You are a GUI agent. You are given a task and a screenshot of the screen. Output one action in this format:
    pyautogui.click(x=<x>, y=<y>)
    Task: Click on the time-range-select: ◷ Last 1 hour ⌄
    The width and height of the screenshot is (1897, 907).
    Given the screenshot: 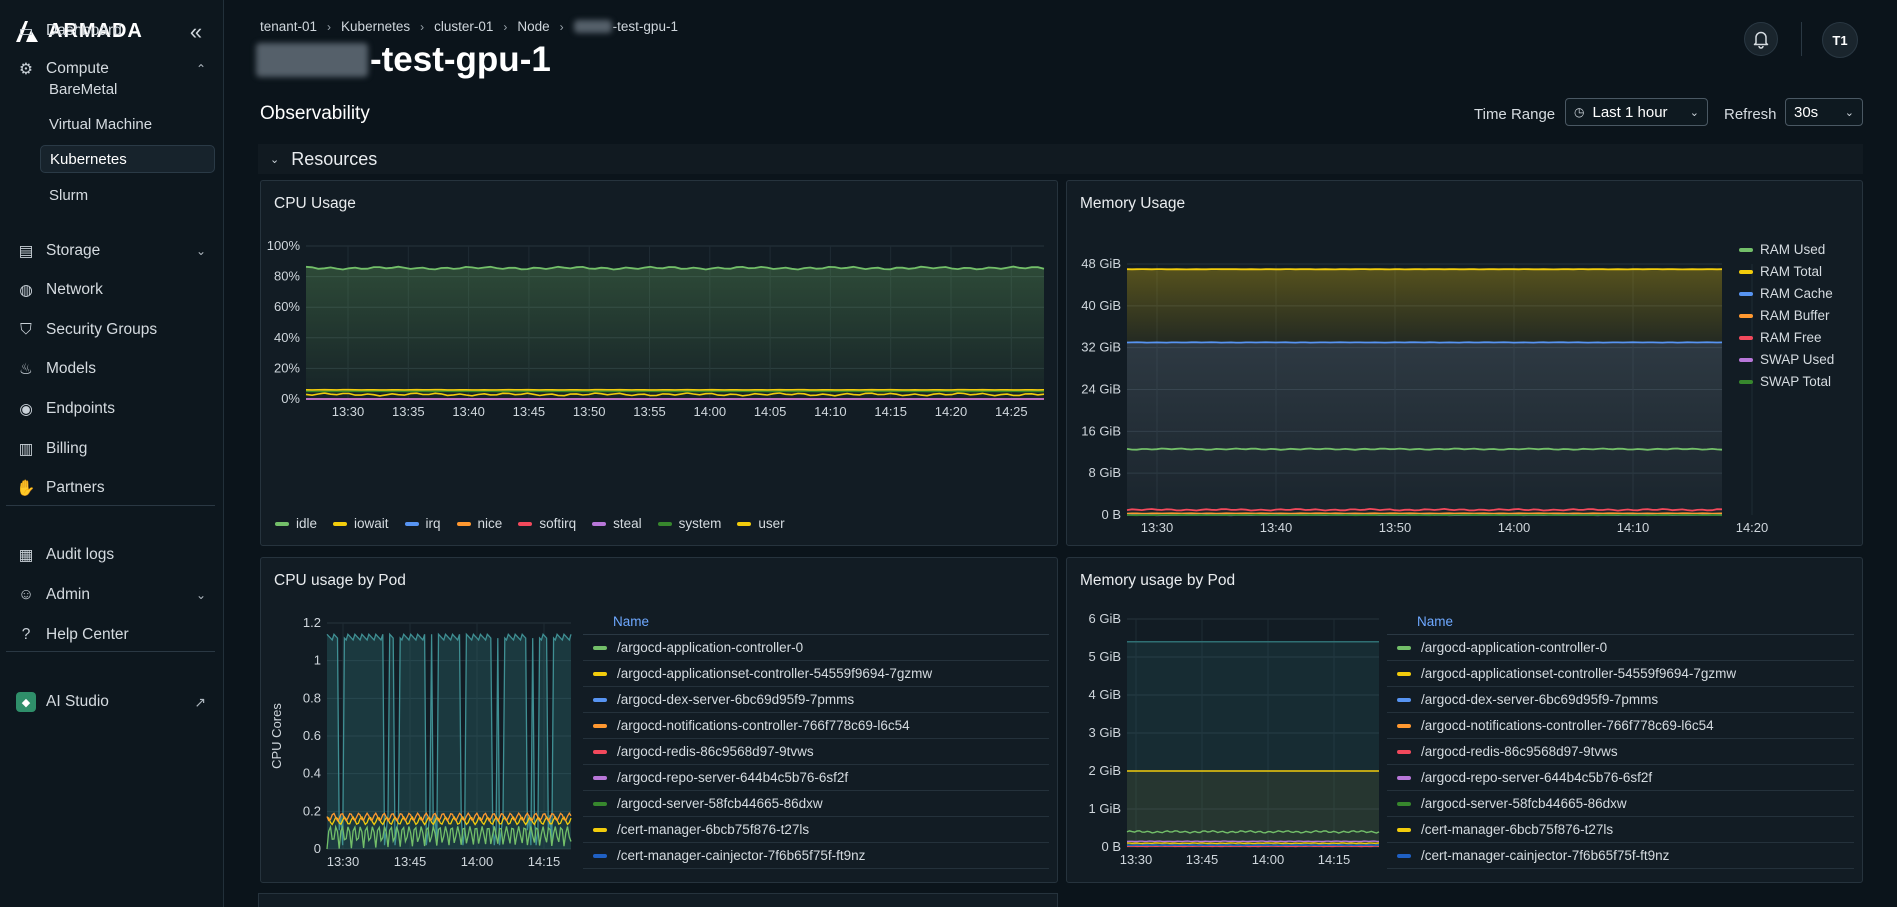 What is the action you would take?
    pyautogui.click(x=1636, y=112)
    